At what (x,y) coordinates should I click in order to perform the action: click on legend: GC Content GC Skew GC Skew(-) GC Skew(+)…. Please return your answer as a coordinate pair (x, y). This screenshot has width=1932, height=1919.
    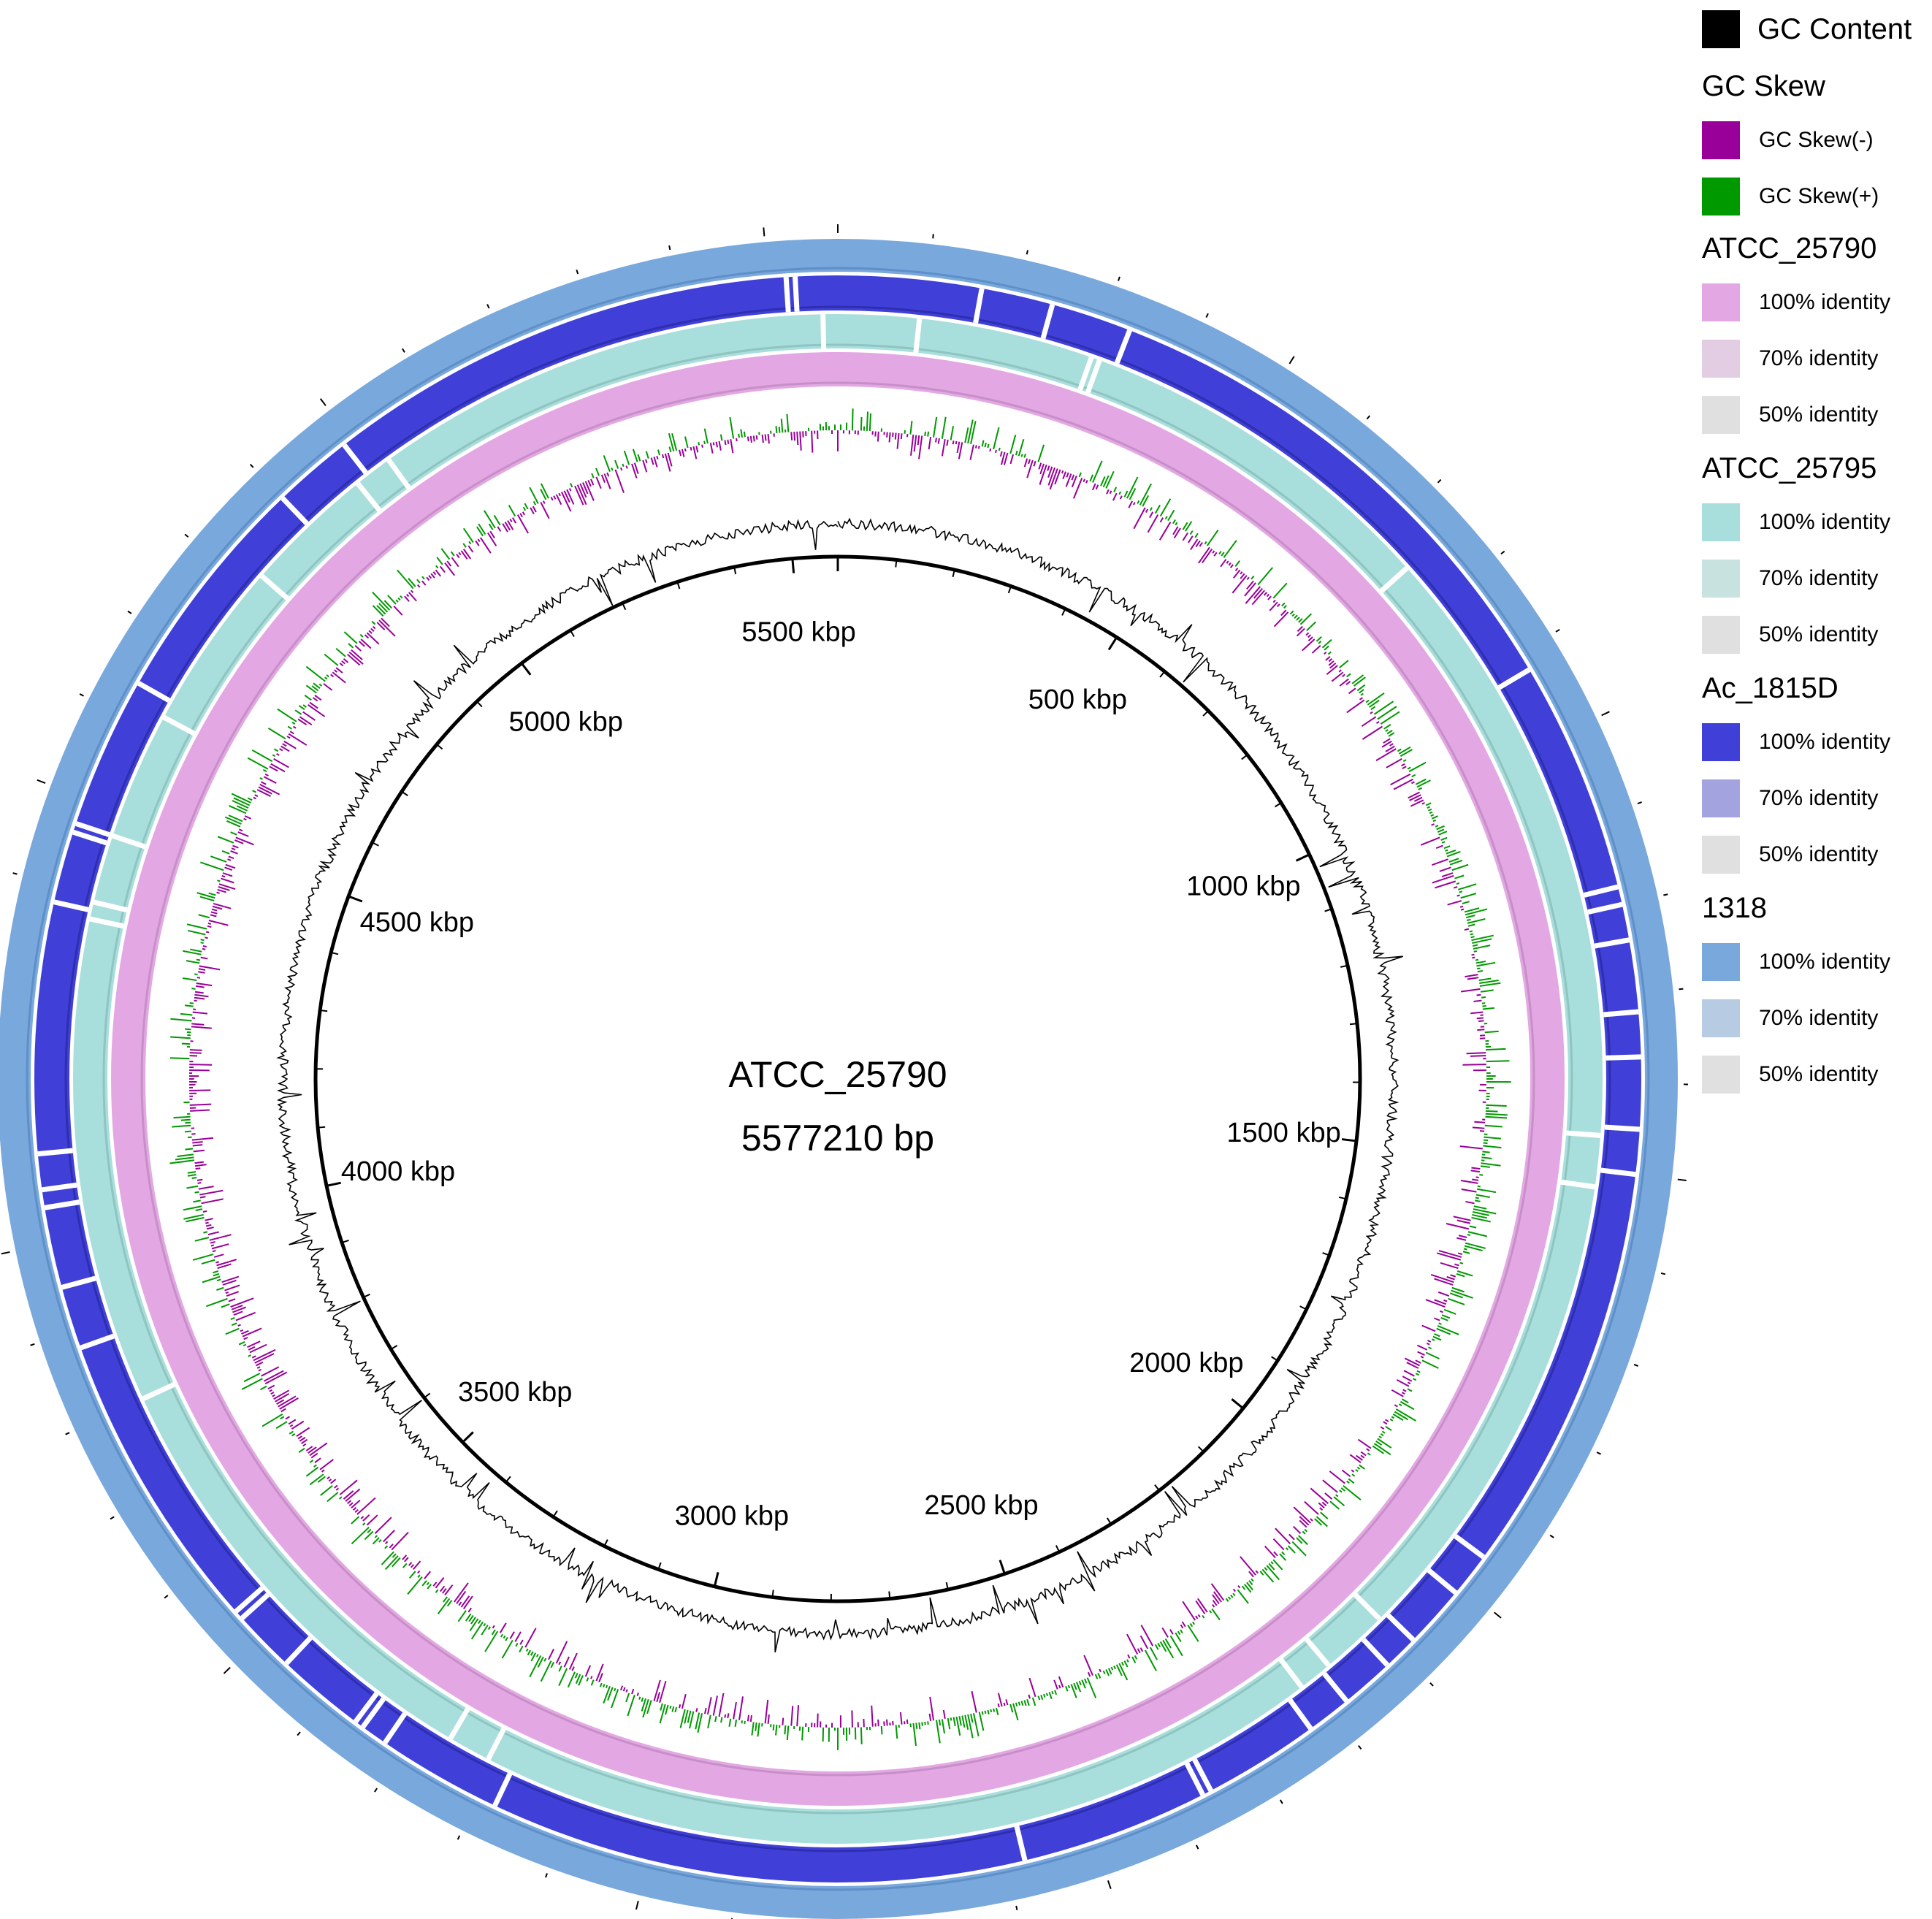
    Looking at the image, I should click on (1817, 959).